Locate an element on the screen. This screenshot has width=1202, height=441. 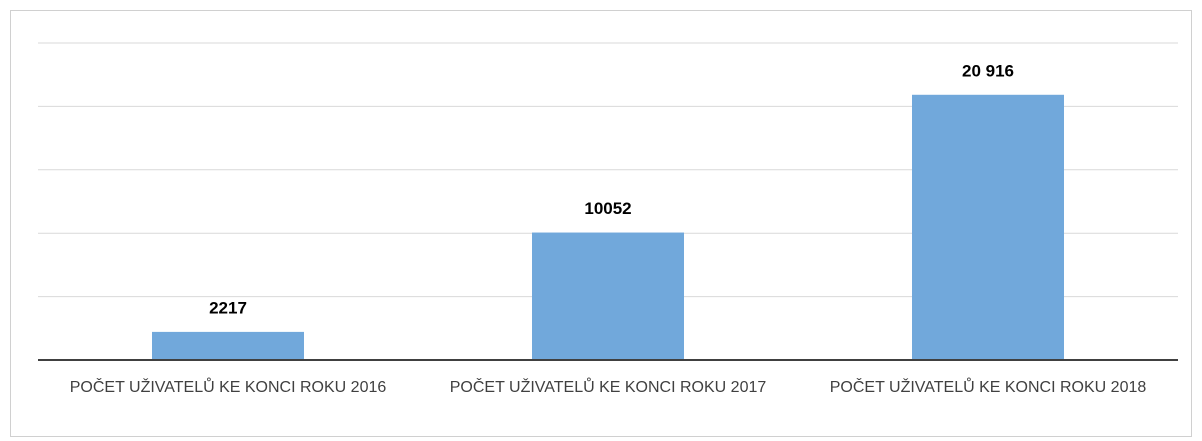
x-tick-label: POČET UŽIVATELŮ KE KONCI ROKU 2018 is located at coordinates (988, 387).